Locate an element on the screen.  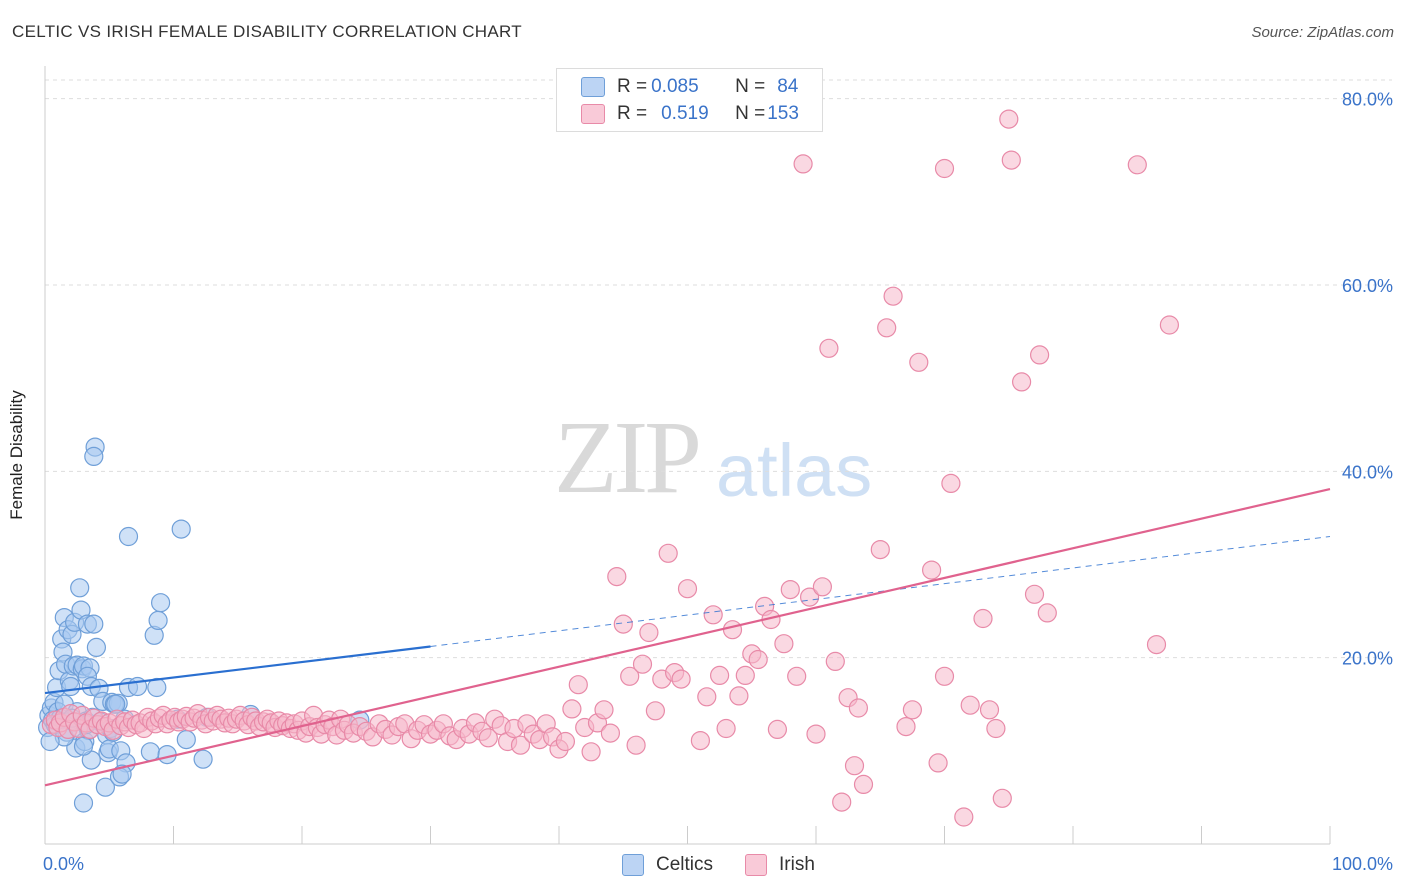
celtics-r-value: 0.085 is located at coordinates (675, 86).